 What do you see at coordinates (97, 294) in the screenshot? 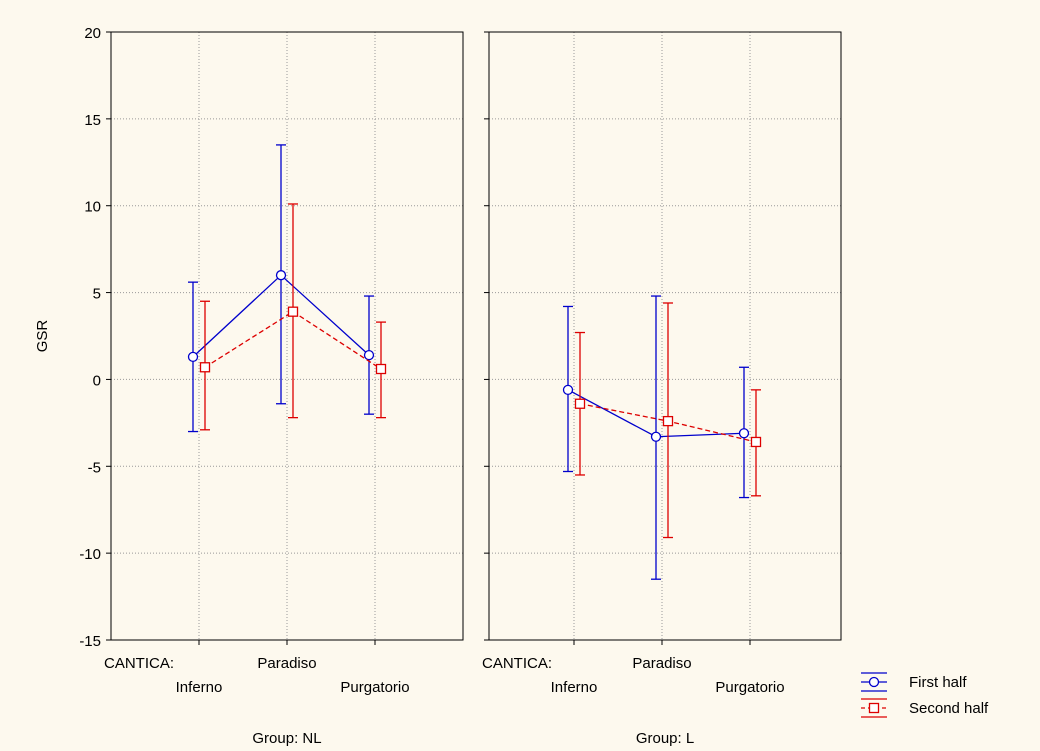
I see `y-tick-label: 5` at bounding box center [97, 294].